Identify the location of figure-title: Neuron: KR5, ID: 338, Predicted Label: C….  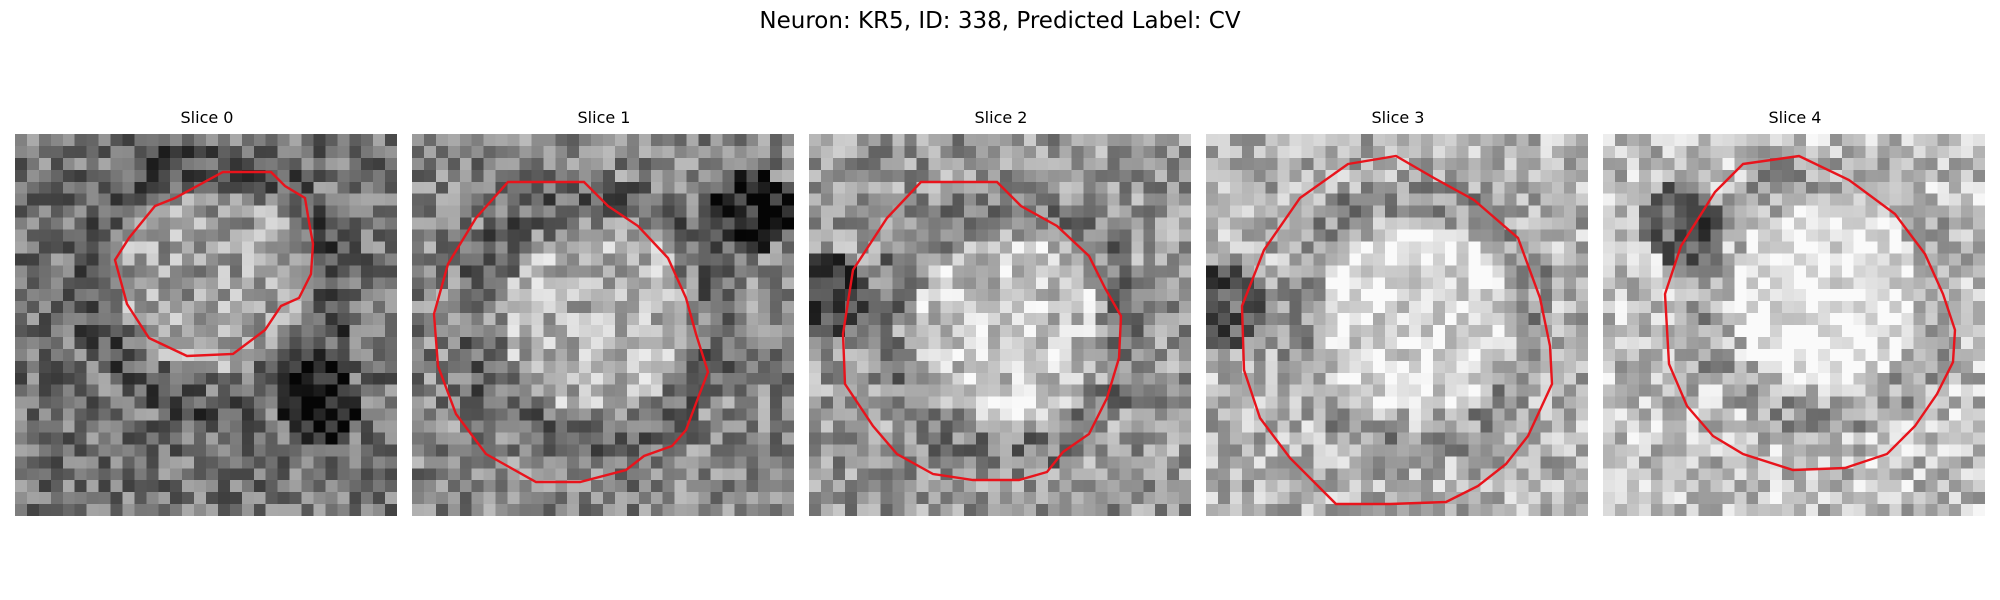
(1000, 21).